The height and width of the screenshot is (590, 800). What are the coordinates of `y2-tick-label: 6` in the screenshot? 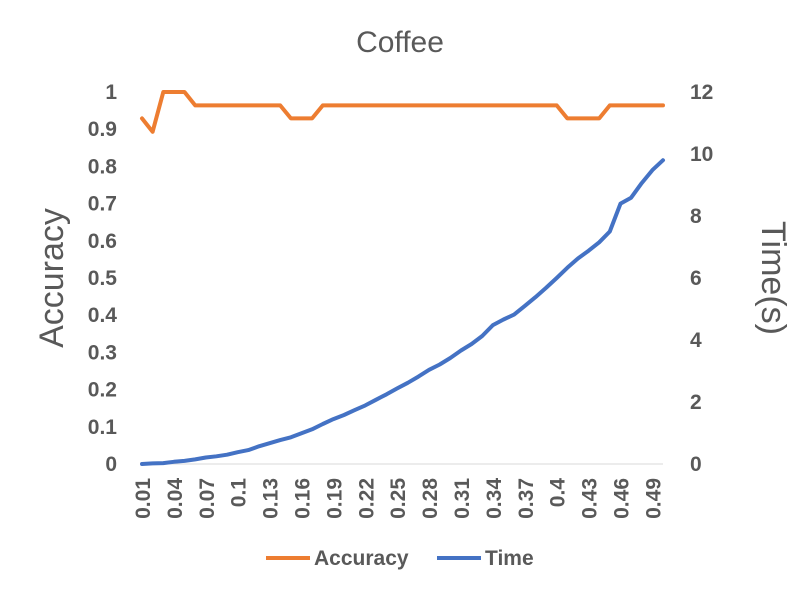 It's located at (696, 278).